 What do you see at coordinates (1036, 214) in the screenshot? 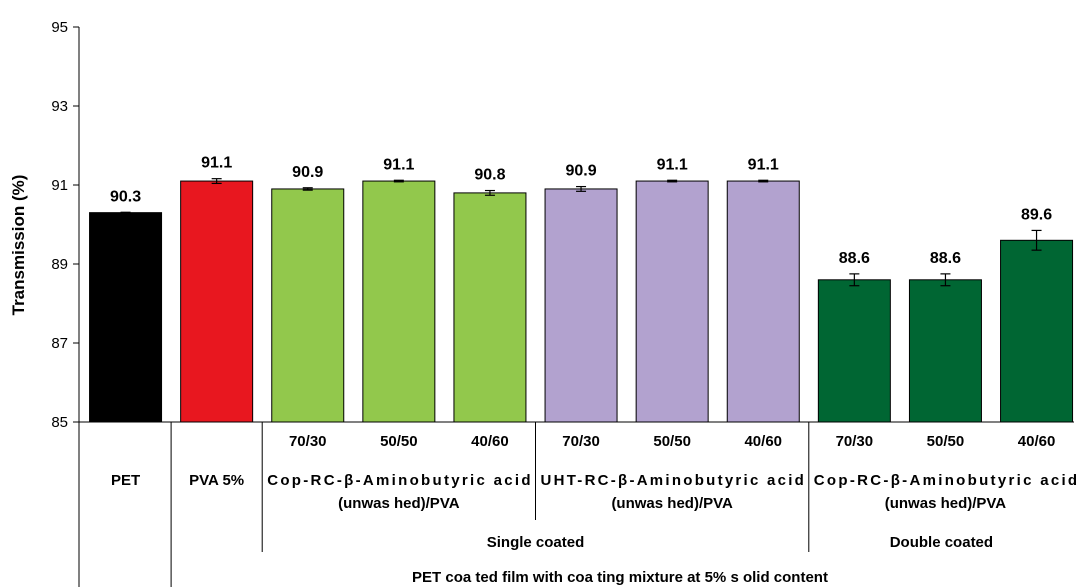
I see `data-label: 89.6` at bounding box center [1036, 214].